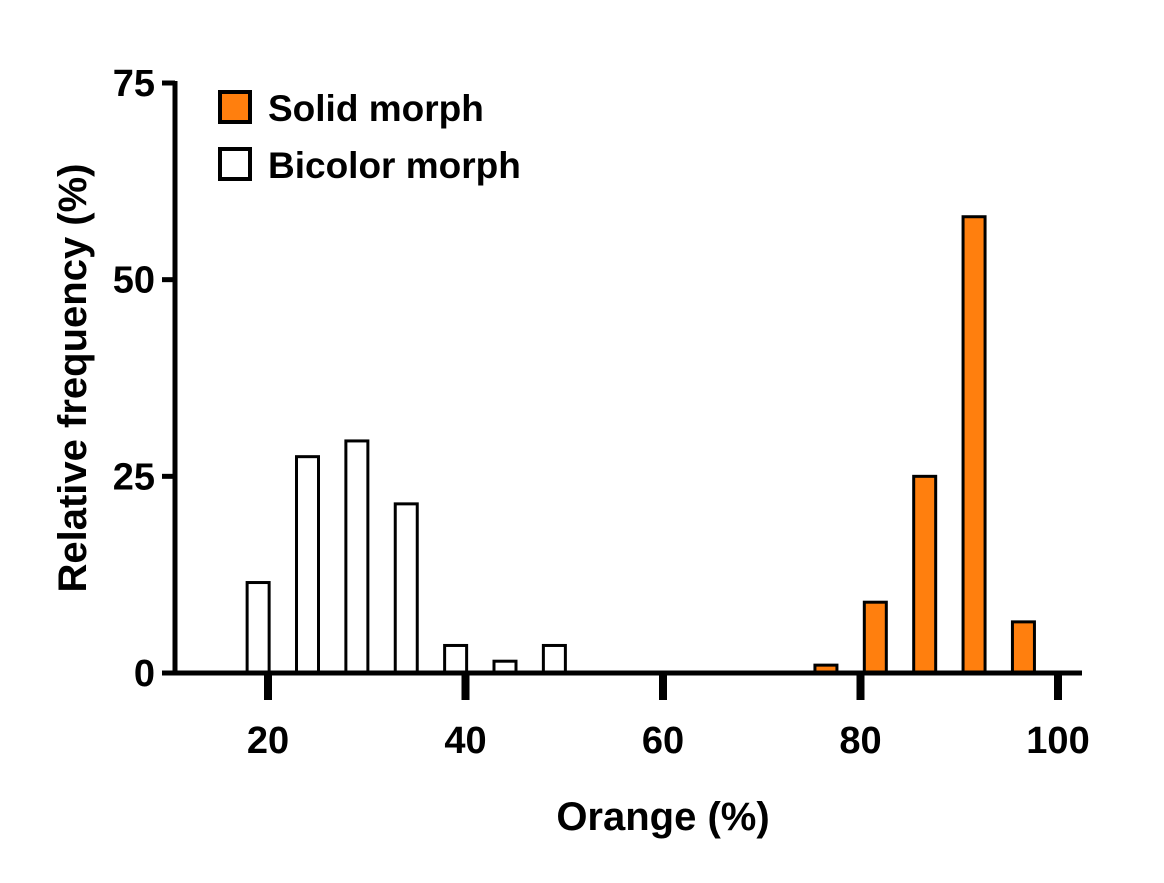  I want to click on x-axis: 20 40 60 80 100, so click(631, 716).